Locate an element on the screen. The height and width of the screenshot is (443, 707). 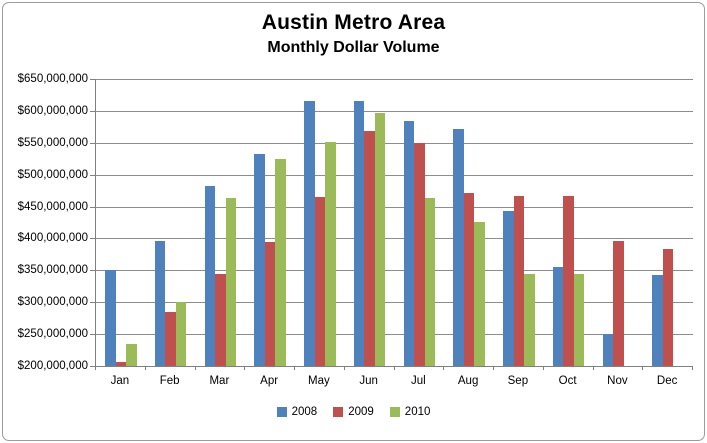
legend-item-2008: 2008 is located at coordinates (297, 412).